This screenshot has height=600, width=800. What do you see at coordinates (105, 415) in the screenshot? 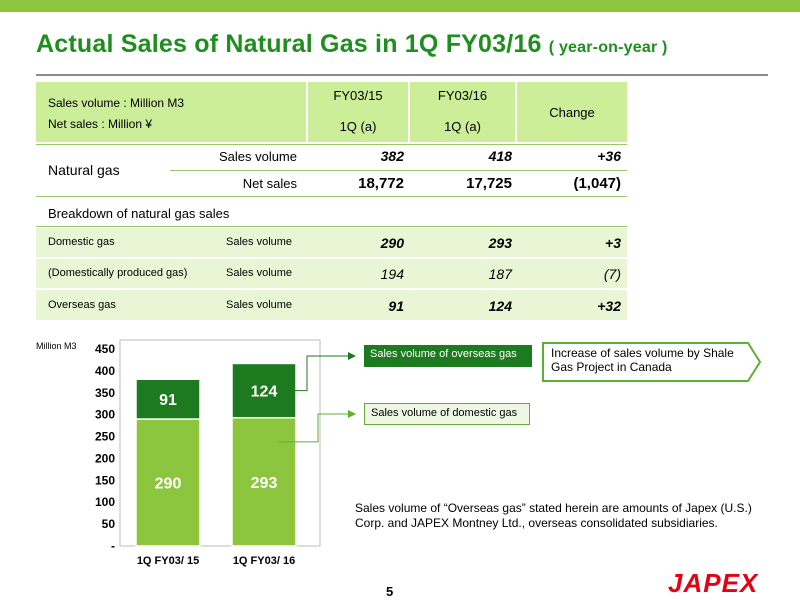
I see `y-tick-label: 300` at bounding box center [105, 415].